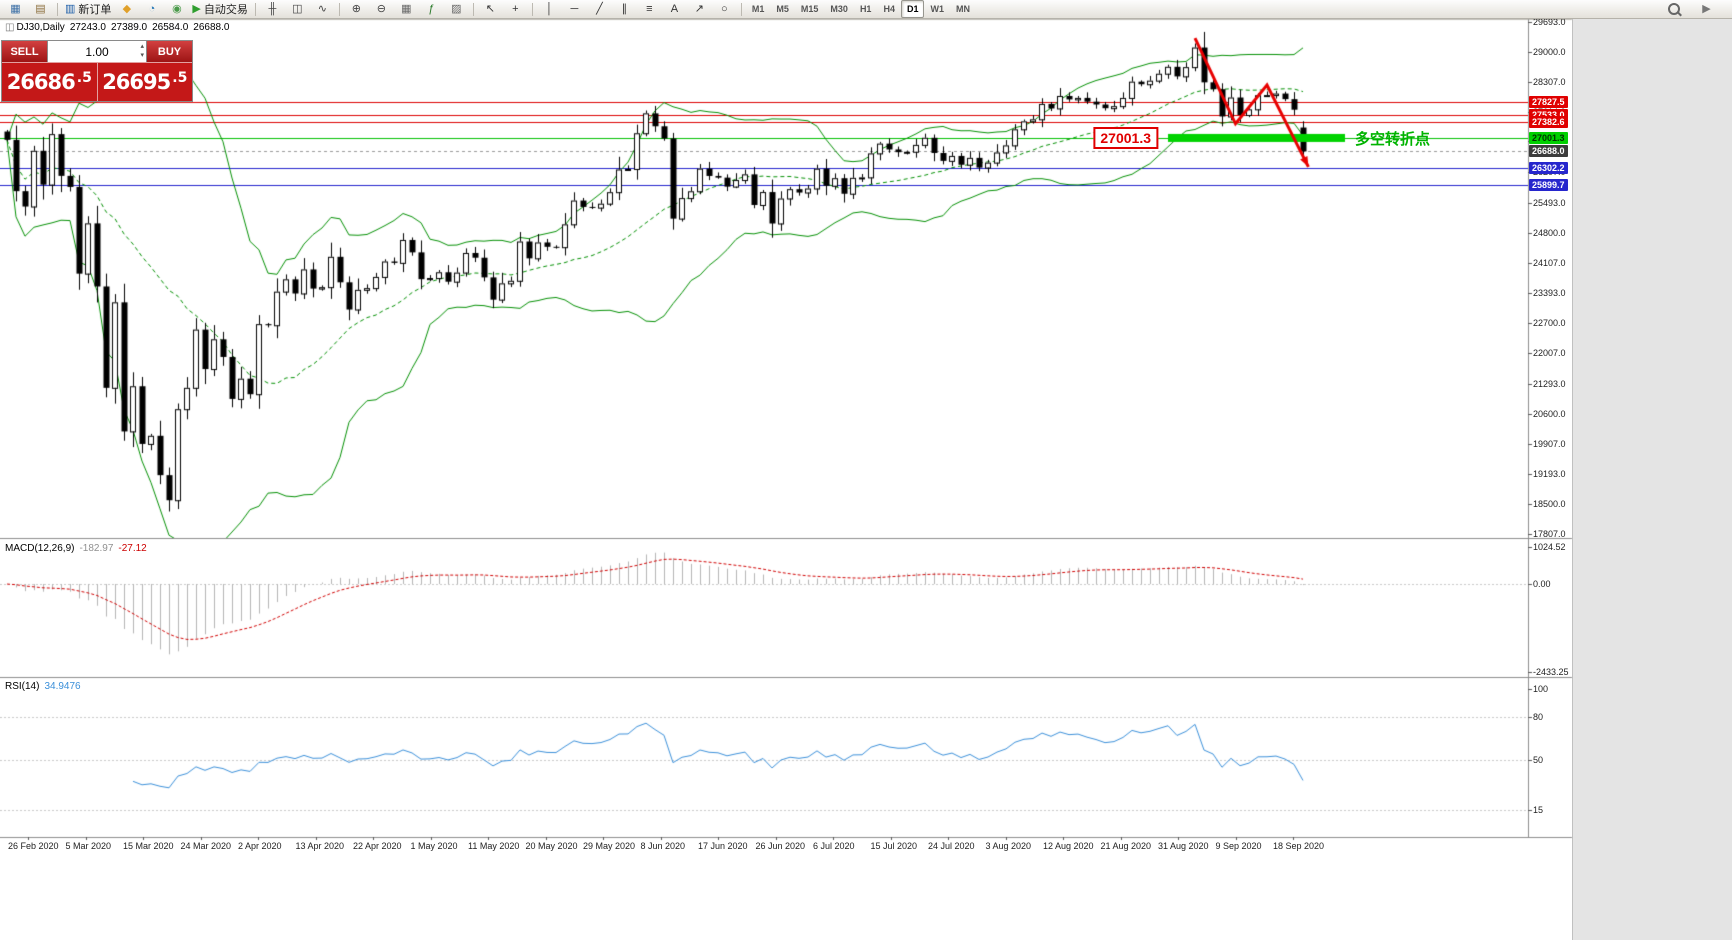 Image resolution: width=1732 pixels, height=940 pixels. I want to click on profiles-icon: ▤, so click(40, 8).